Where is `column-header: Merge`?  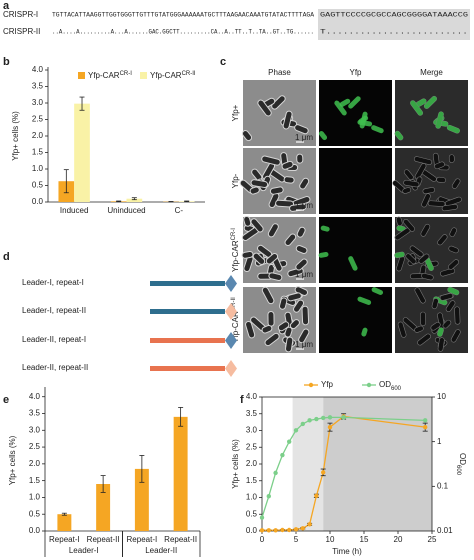
column-header: Merge is located at coordinates (431, 72).